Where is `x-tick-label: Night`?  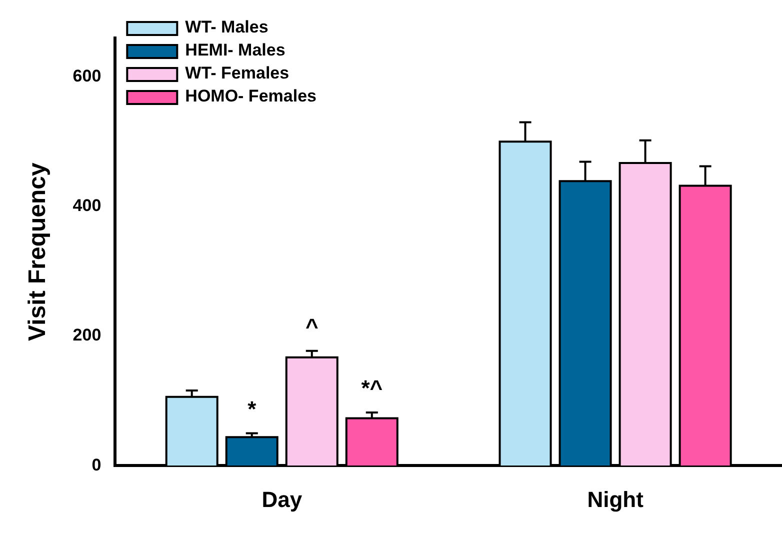
x-tick-label: Night is located at coordinates (615, 499).